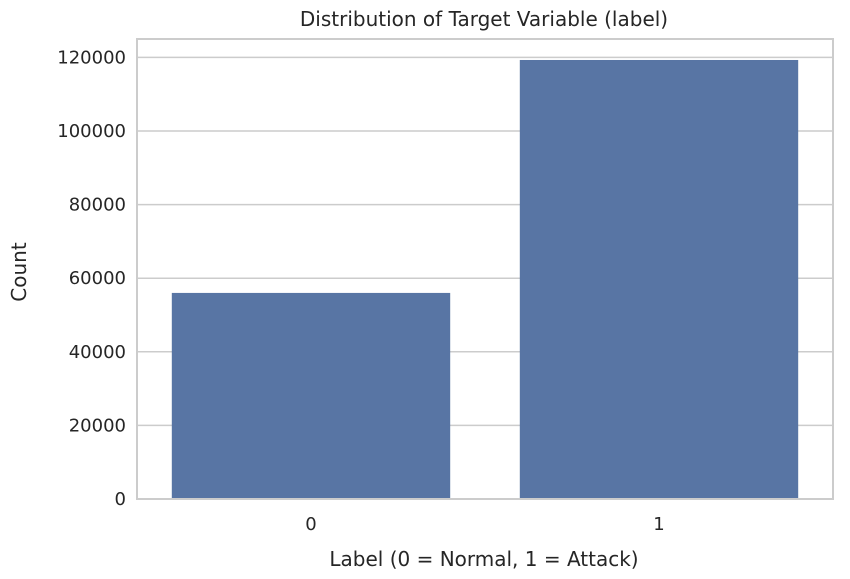 Image resolution: width=850 pixels, height=579 pixels. Describe the element at coordinates (658, 524) in the screenshot. I see `x-tick-label: 1` at that location.